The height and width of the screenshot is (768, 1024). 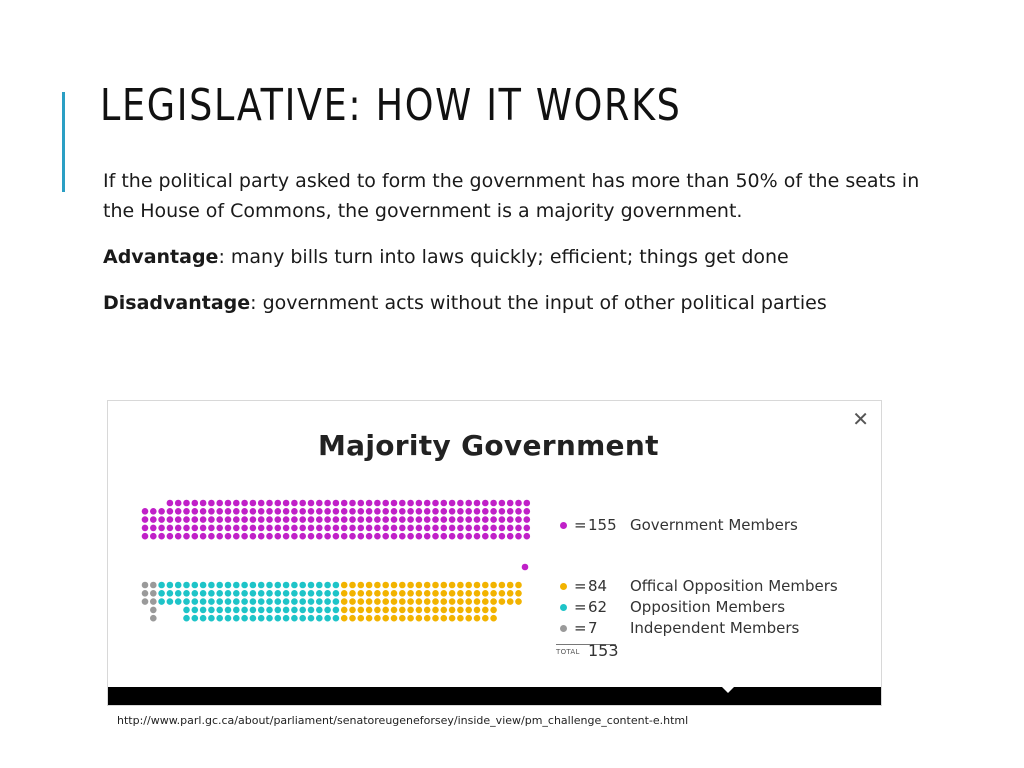 I want to click on legend-label-independent: Independent Members, so click(x=715, y=628).